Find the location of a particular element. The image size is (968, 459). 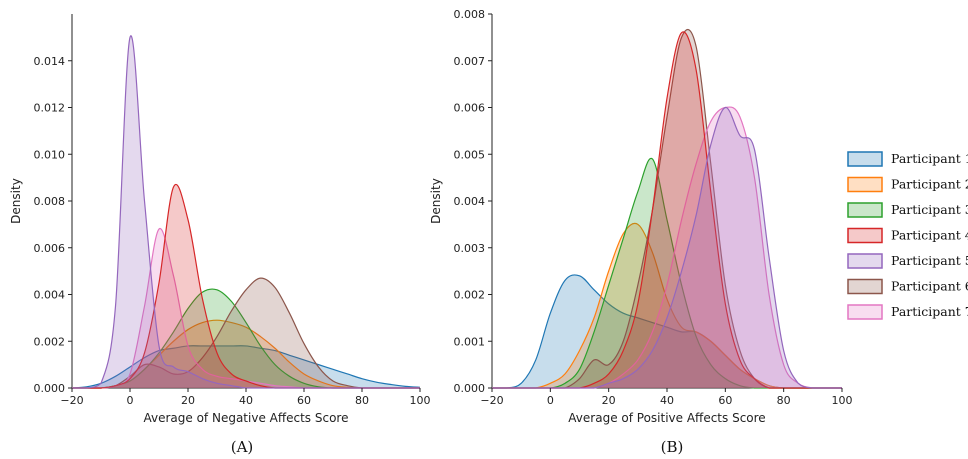

y-tick-label: 0.005 is located at coordinates (470, 154).